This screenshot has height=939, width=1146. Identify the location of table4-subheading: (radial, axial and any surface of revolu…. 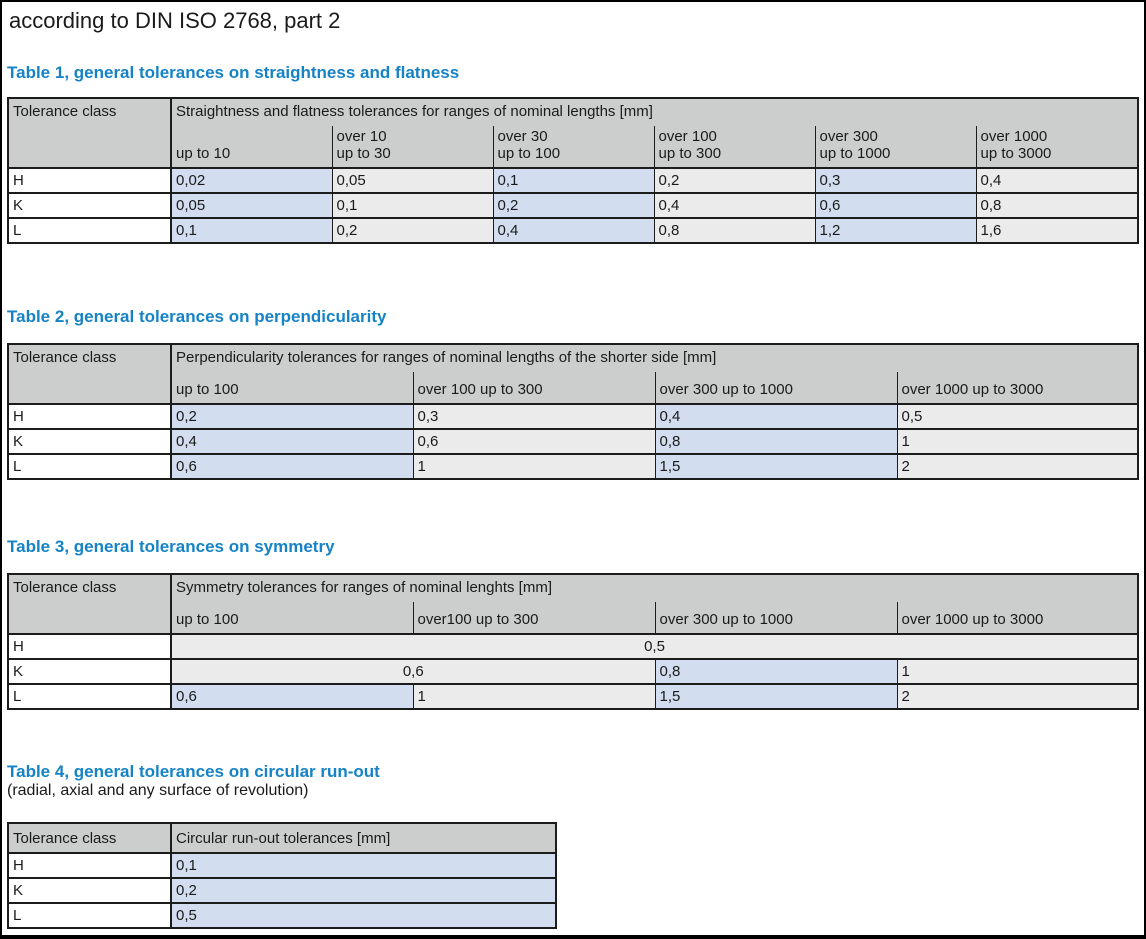
(158, 790).